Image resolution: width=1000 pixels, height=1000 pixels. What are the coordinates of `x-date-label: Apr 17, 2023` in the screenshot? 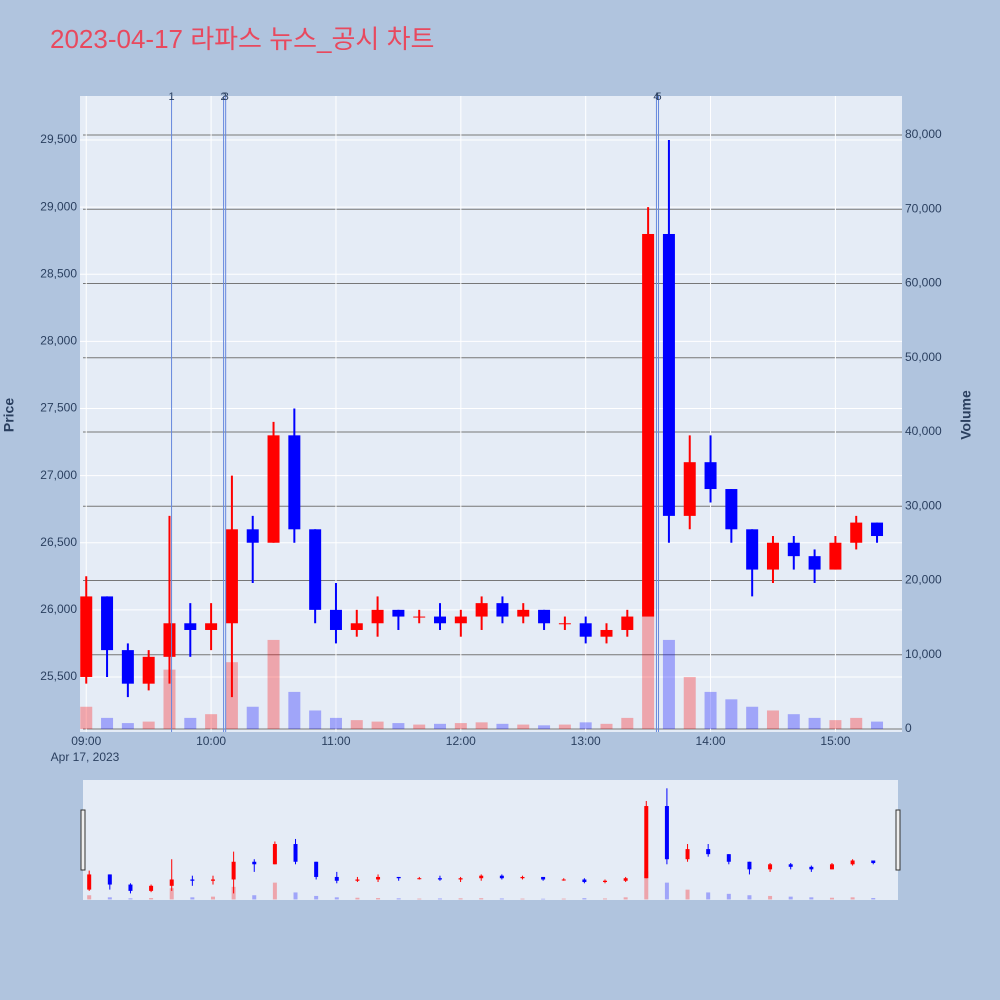 It's located at (85, 757).